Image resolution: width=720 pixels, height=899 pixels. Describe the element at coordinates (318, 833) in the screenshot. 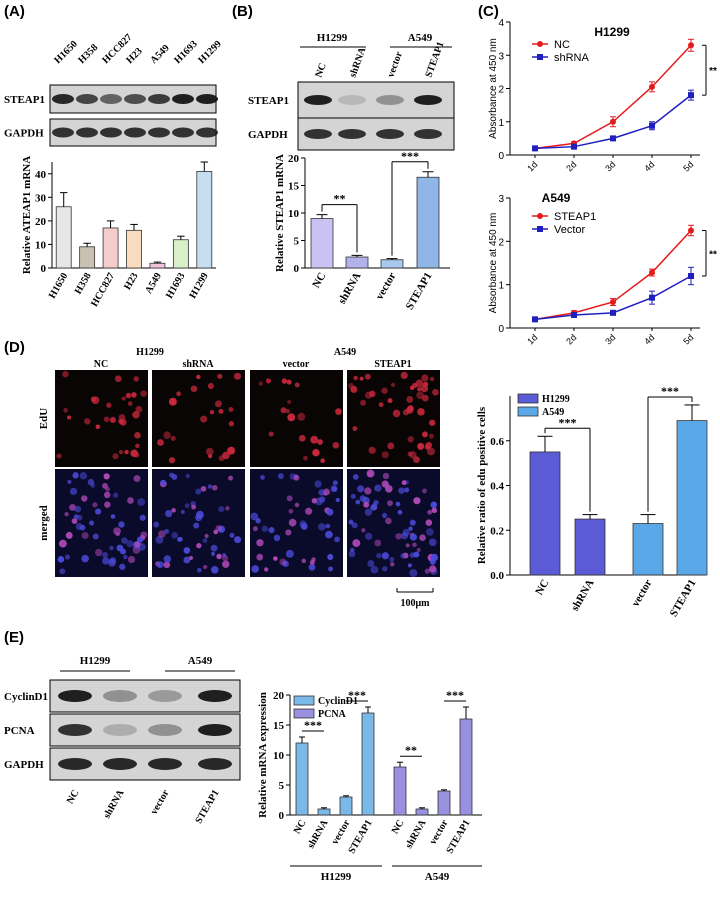

I see `x-tick-label: shRNA` at that location.